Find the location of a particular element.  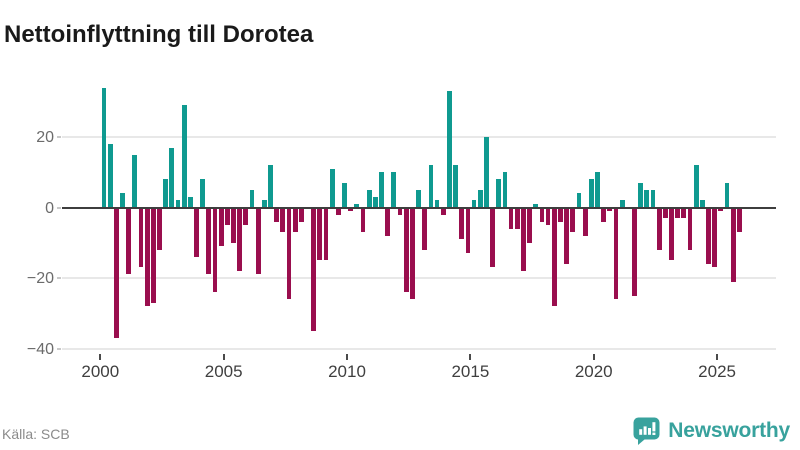

zero-axis-line is located at coordinates (419, 207).